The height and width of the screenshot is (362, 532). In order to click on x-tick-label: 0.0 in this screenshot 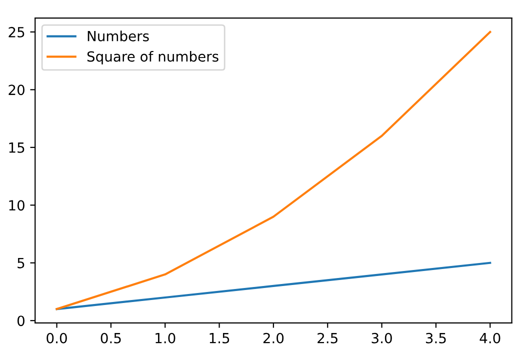, I will do `click(56, 338)`.